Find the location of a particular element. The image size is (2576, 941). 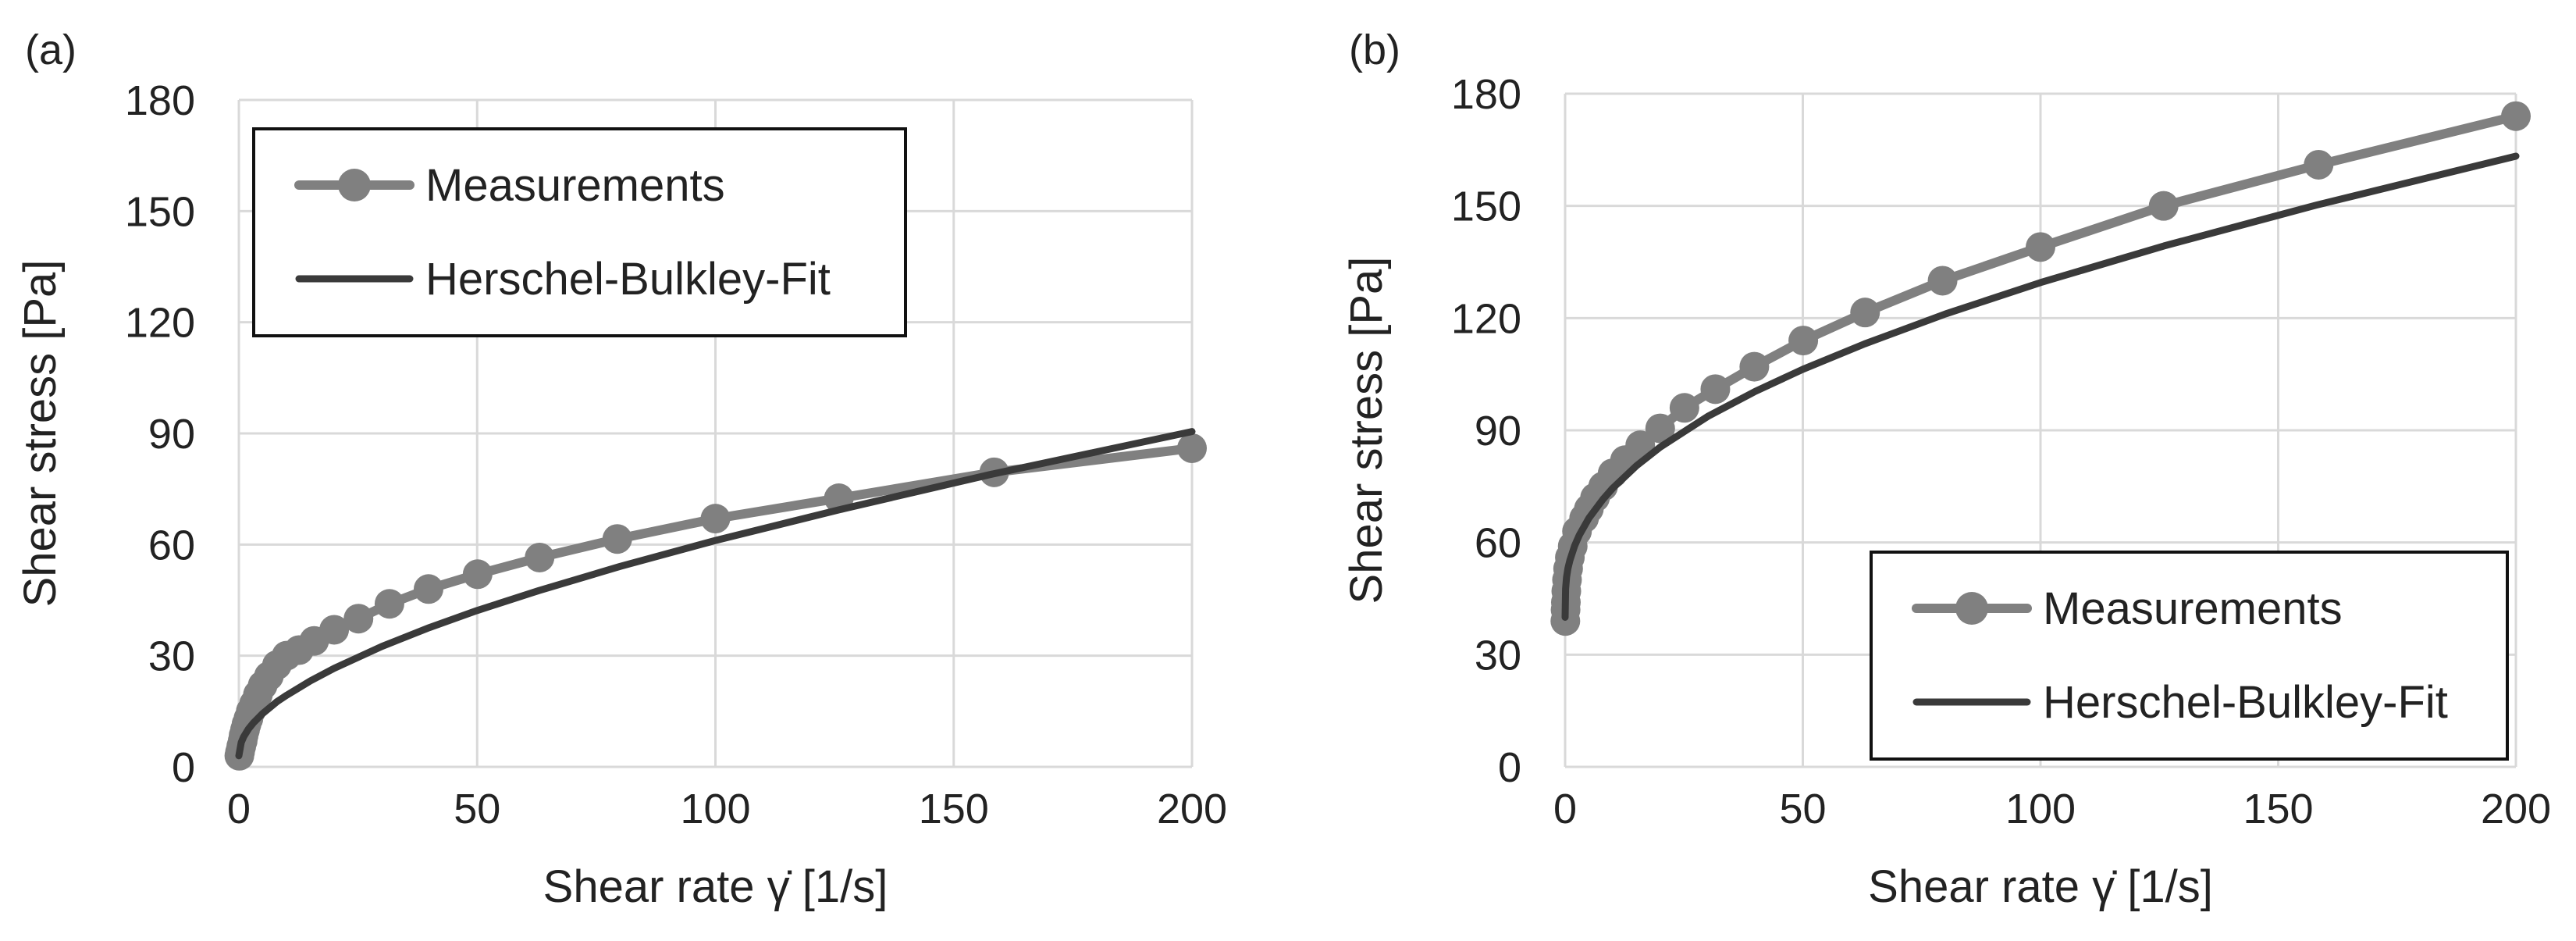

panel-label: (a) is located at coordinates (51, 50).